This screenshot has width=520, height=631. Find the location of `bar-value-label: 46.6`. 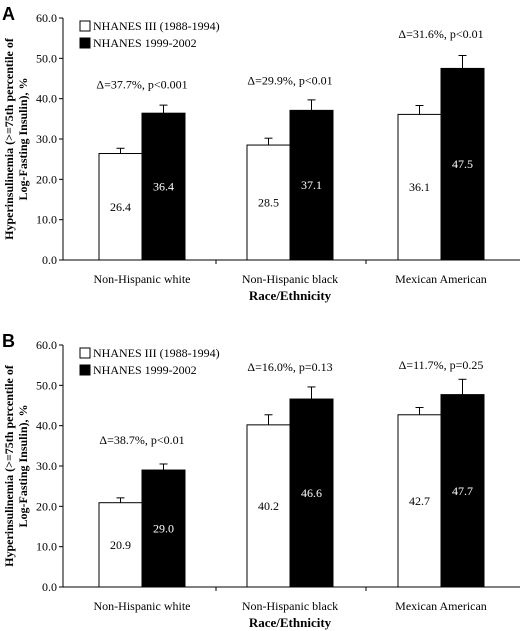

bar-value-label: 46.6 is located at coordinates (311, 493).